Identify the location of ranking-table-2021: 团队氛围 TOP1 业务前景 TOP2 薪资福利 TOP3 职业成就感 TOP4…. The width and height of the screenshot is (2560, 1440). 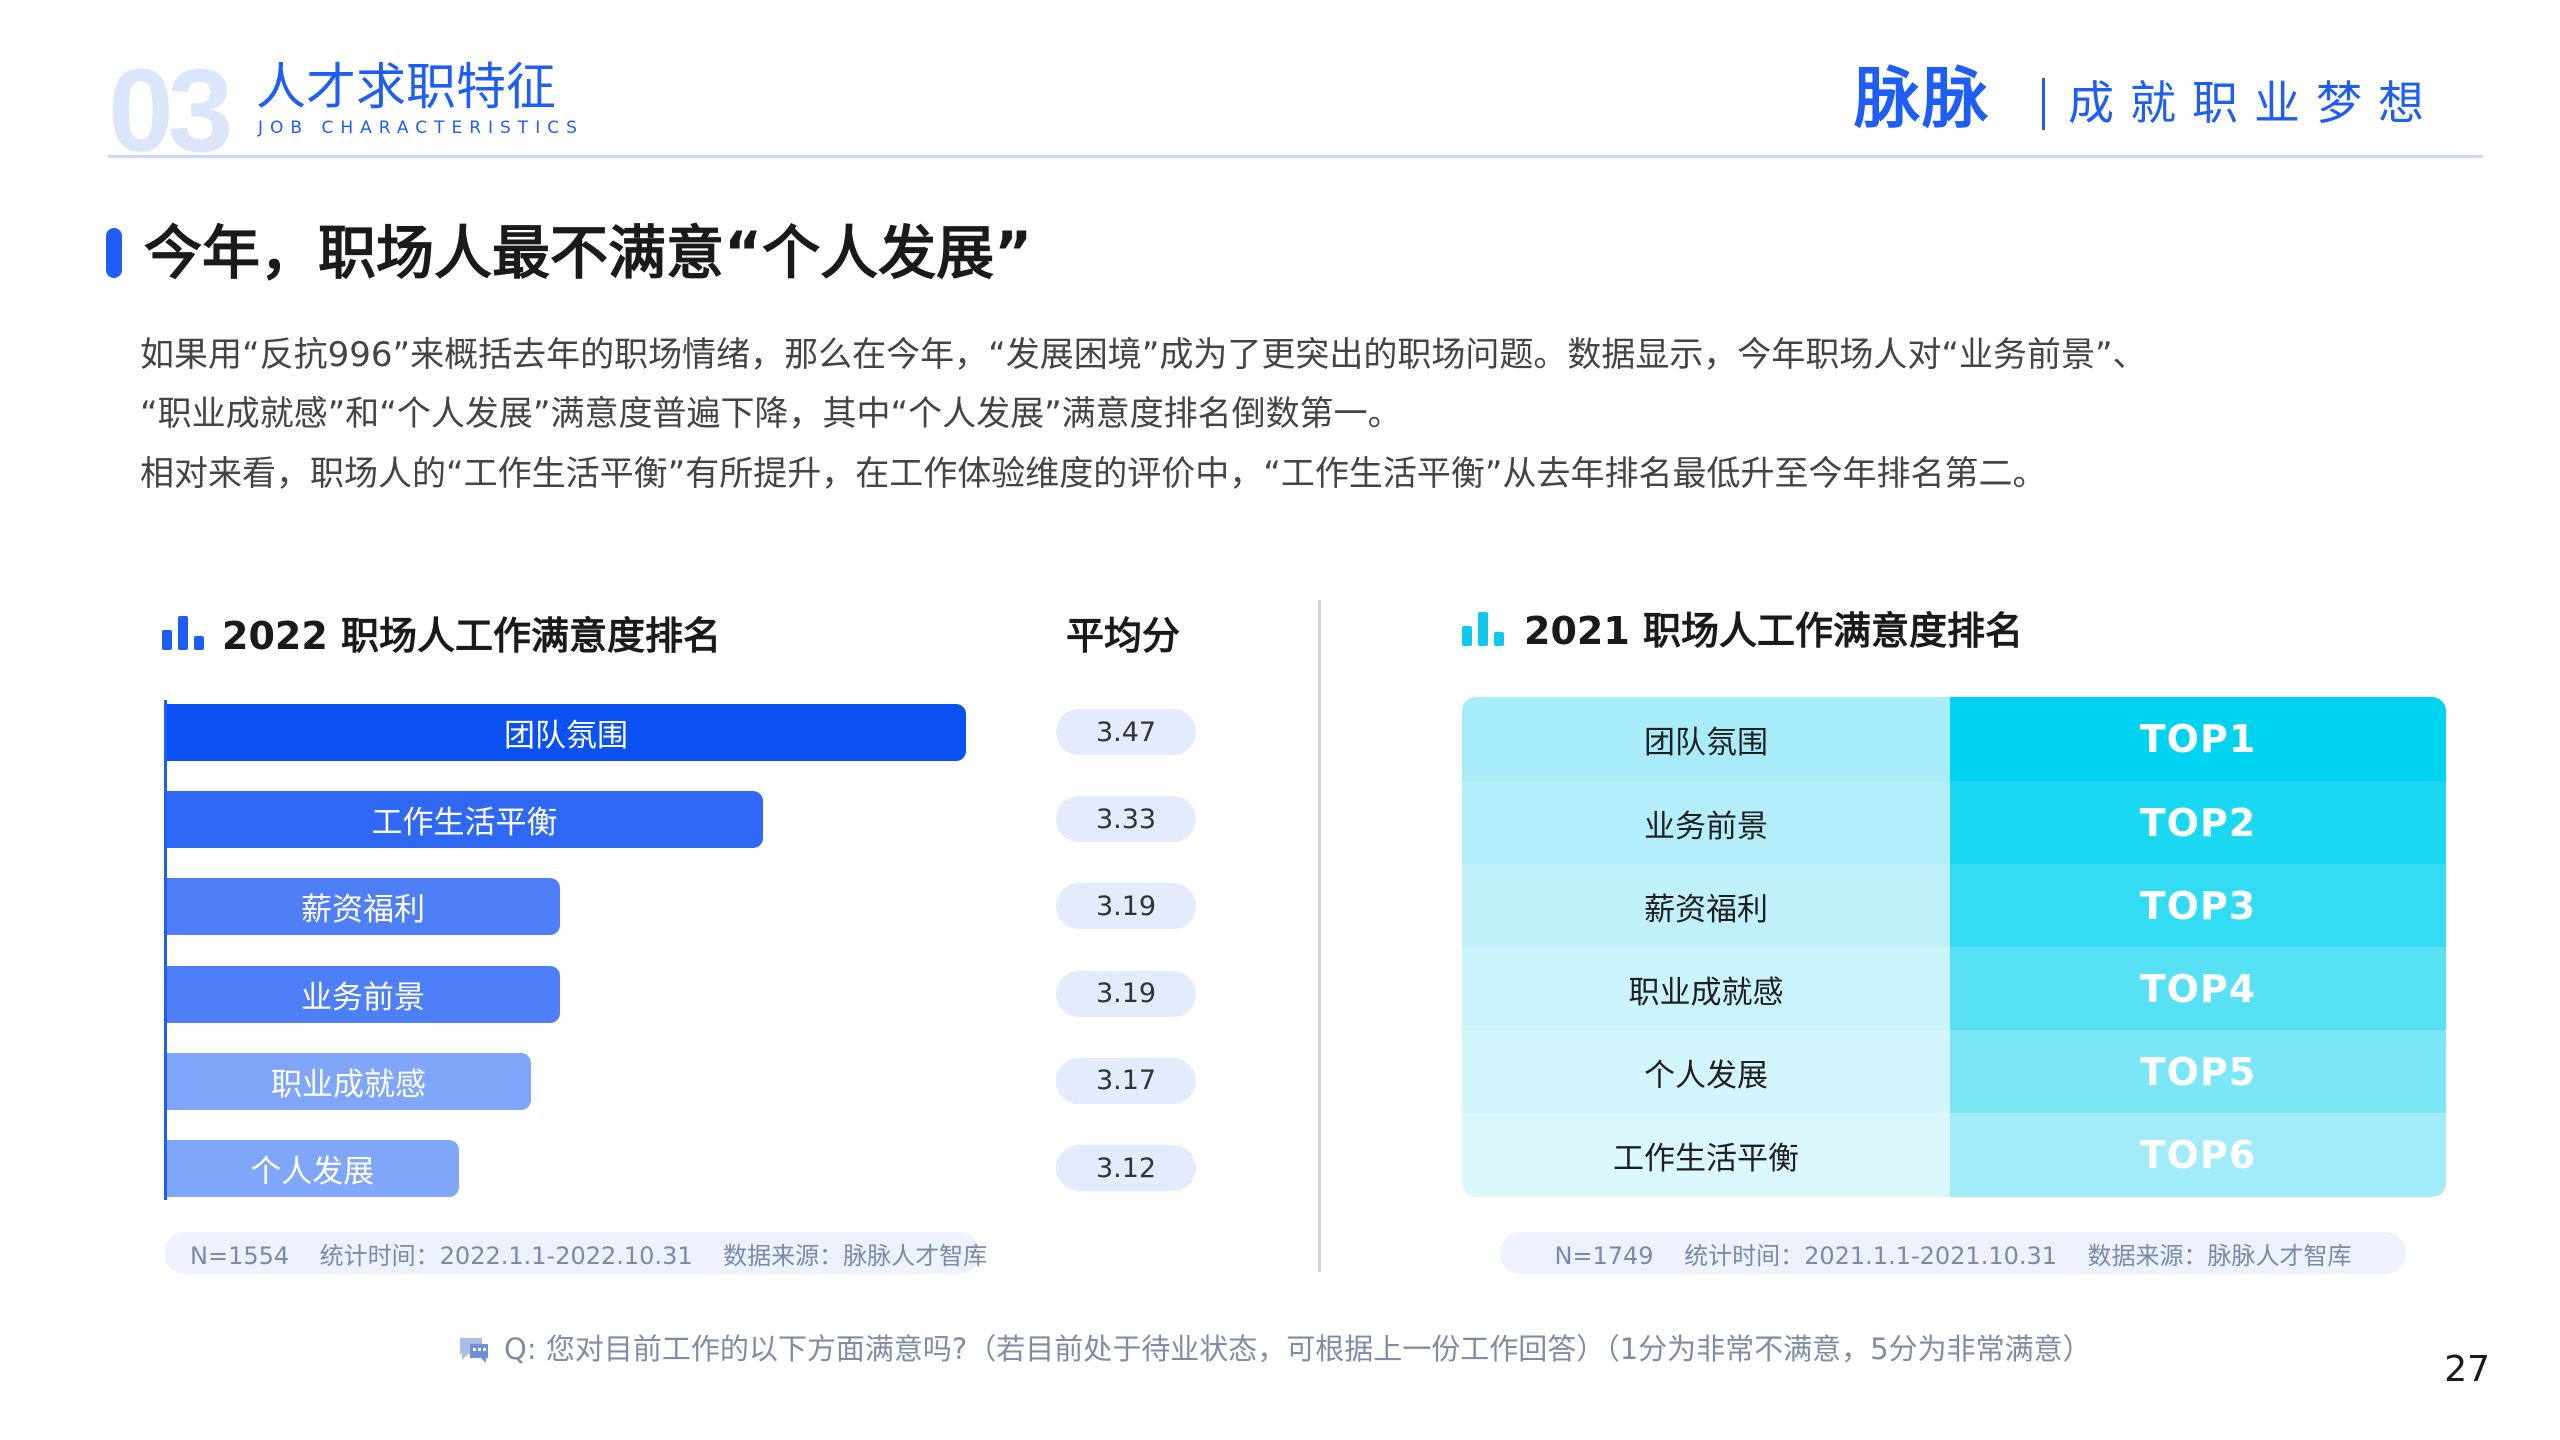
(1954, 947).